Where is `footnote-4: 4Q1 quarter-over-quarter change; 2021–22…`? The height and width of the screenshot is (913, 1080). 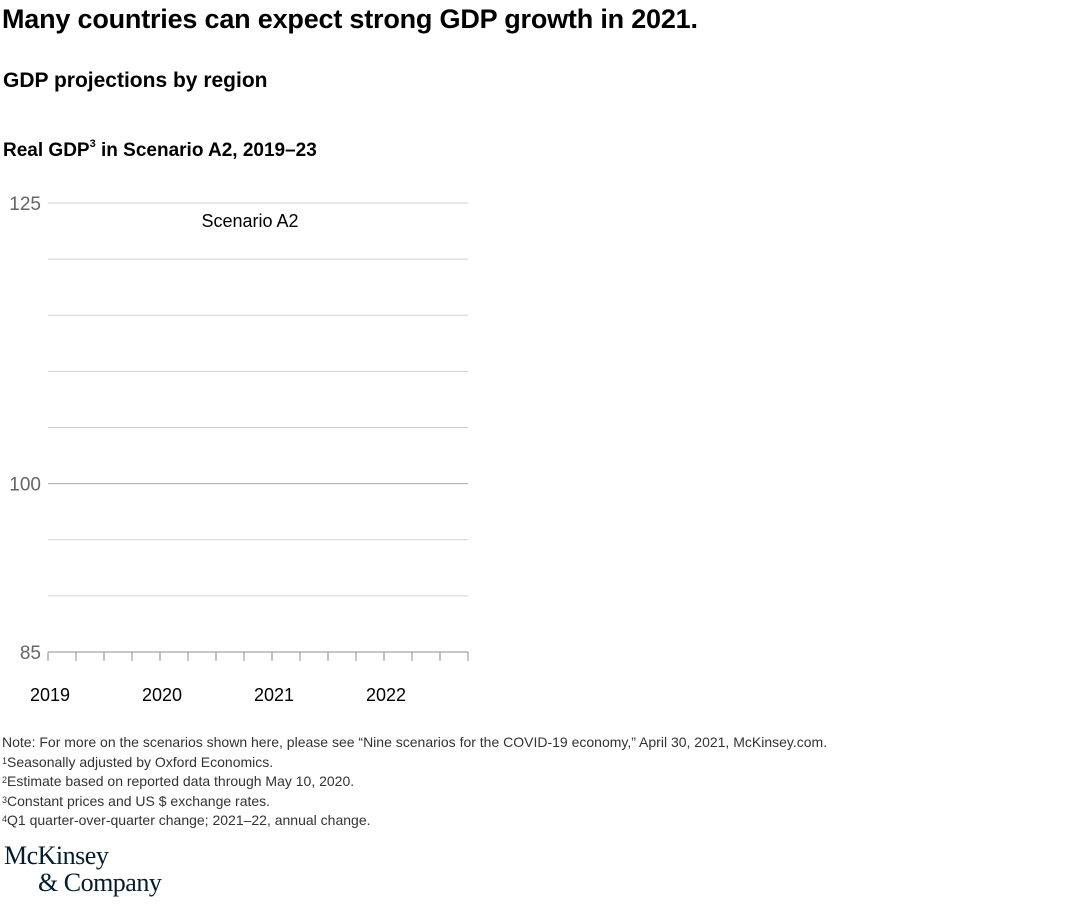
footnote-4: 4Q1 quarter-over-quarter change; 2021–22… is located at coordinates (414, 821).